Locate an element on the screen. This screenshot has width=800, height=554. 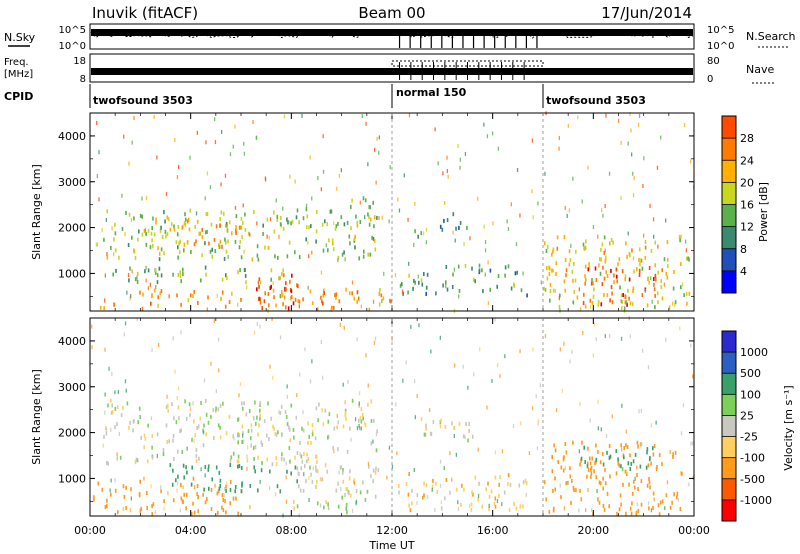
x-tick-label: 04:00 is located at coordinates (191, 530).